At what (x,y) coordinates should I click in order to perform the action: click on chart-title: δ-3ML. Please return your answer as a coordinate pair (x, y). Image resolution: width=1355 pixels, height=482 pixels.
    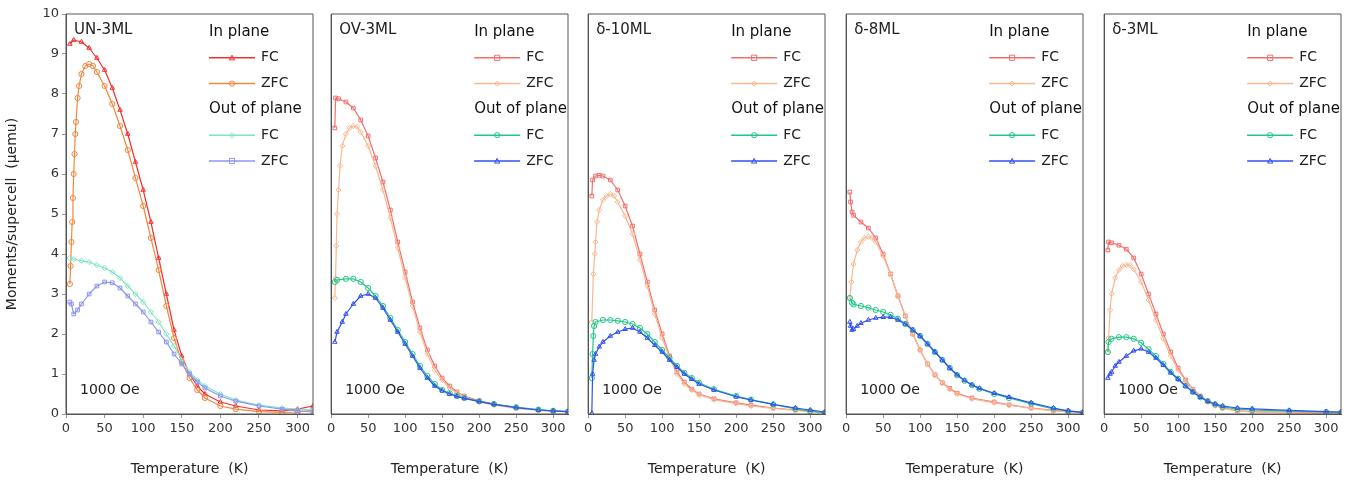
    Looking at the image, I should click on (1135, 28).